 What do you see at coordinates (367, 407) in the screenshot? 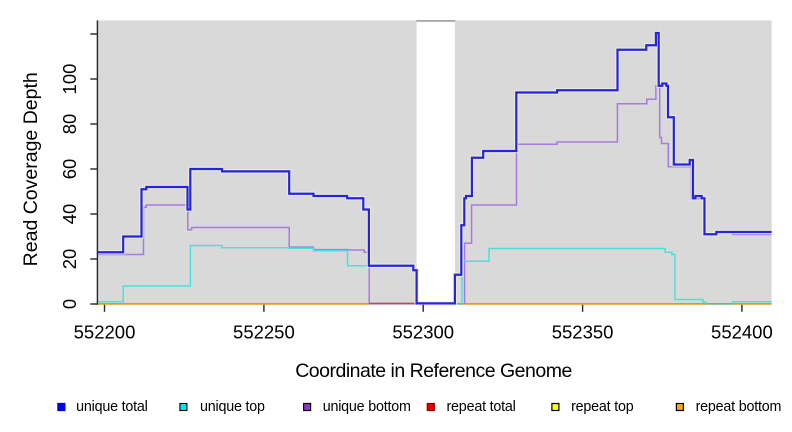
I see `svg-text: unique bottom` at bounding box center [367, 407].